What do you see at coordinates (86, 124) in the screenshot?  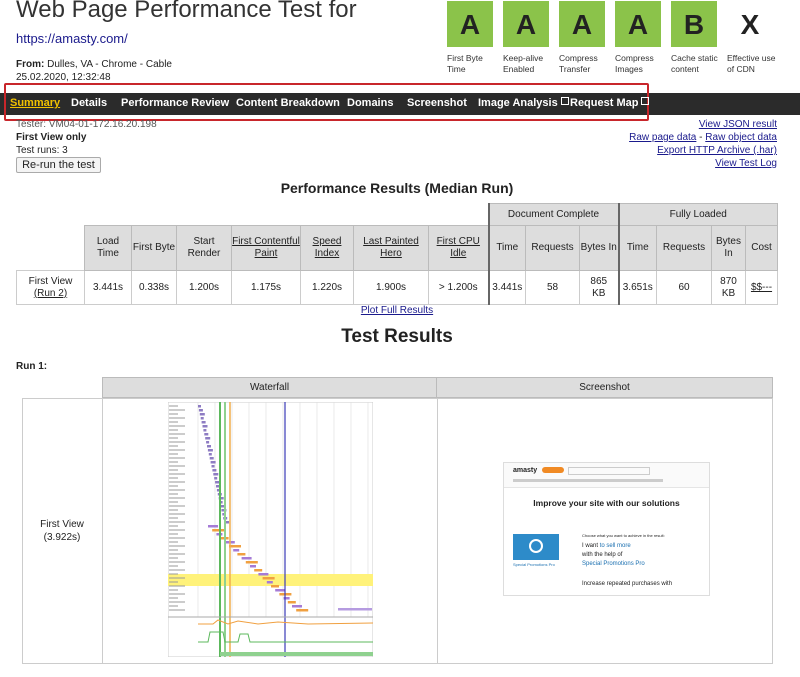 I see `tester: Tester: VM04-01-172.16.20.198` at bounding box center [86, 124].